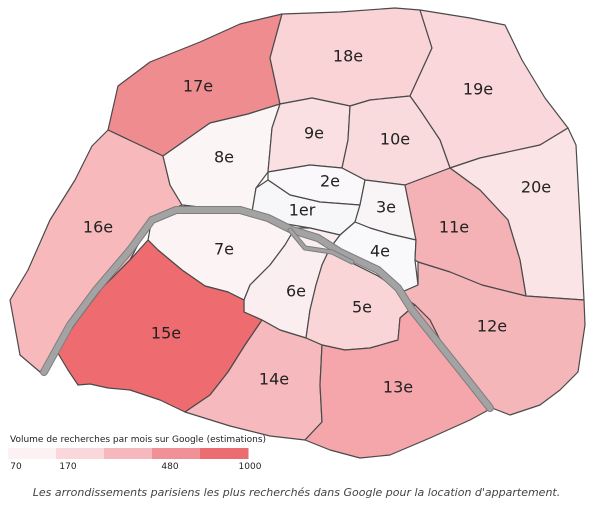 This screenshot has width=593, height=511. Describe the element at coordinates (395, 139) in the screenshot. I see `label-10e: 10e` at that location.